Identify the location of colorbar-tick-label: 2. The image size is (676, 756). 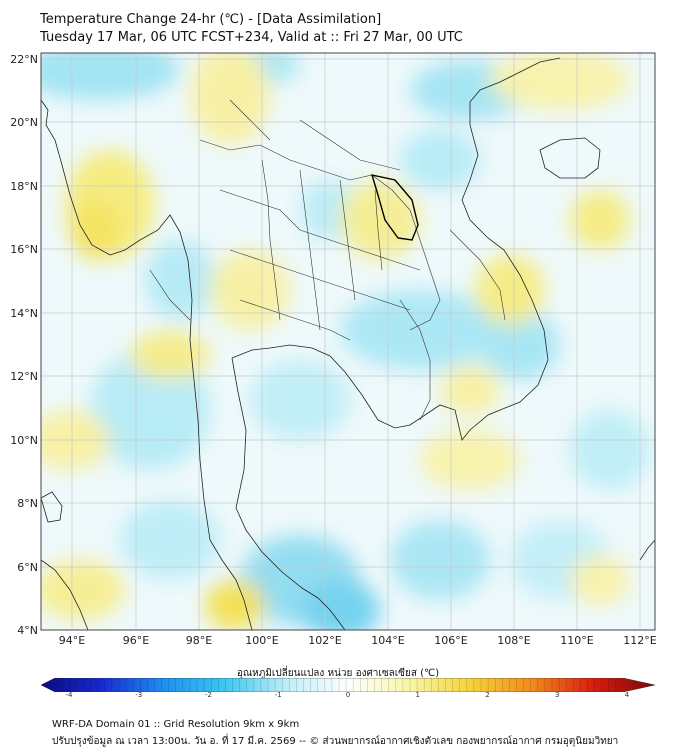
(487, 695).